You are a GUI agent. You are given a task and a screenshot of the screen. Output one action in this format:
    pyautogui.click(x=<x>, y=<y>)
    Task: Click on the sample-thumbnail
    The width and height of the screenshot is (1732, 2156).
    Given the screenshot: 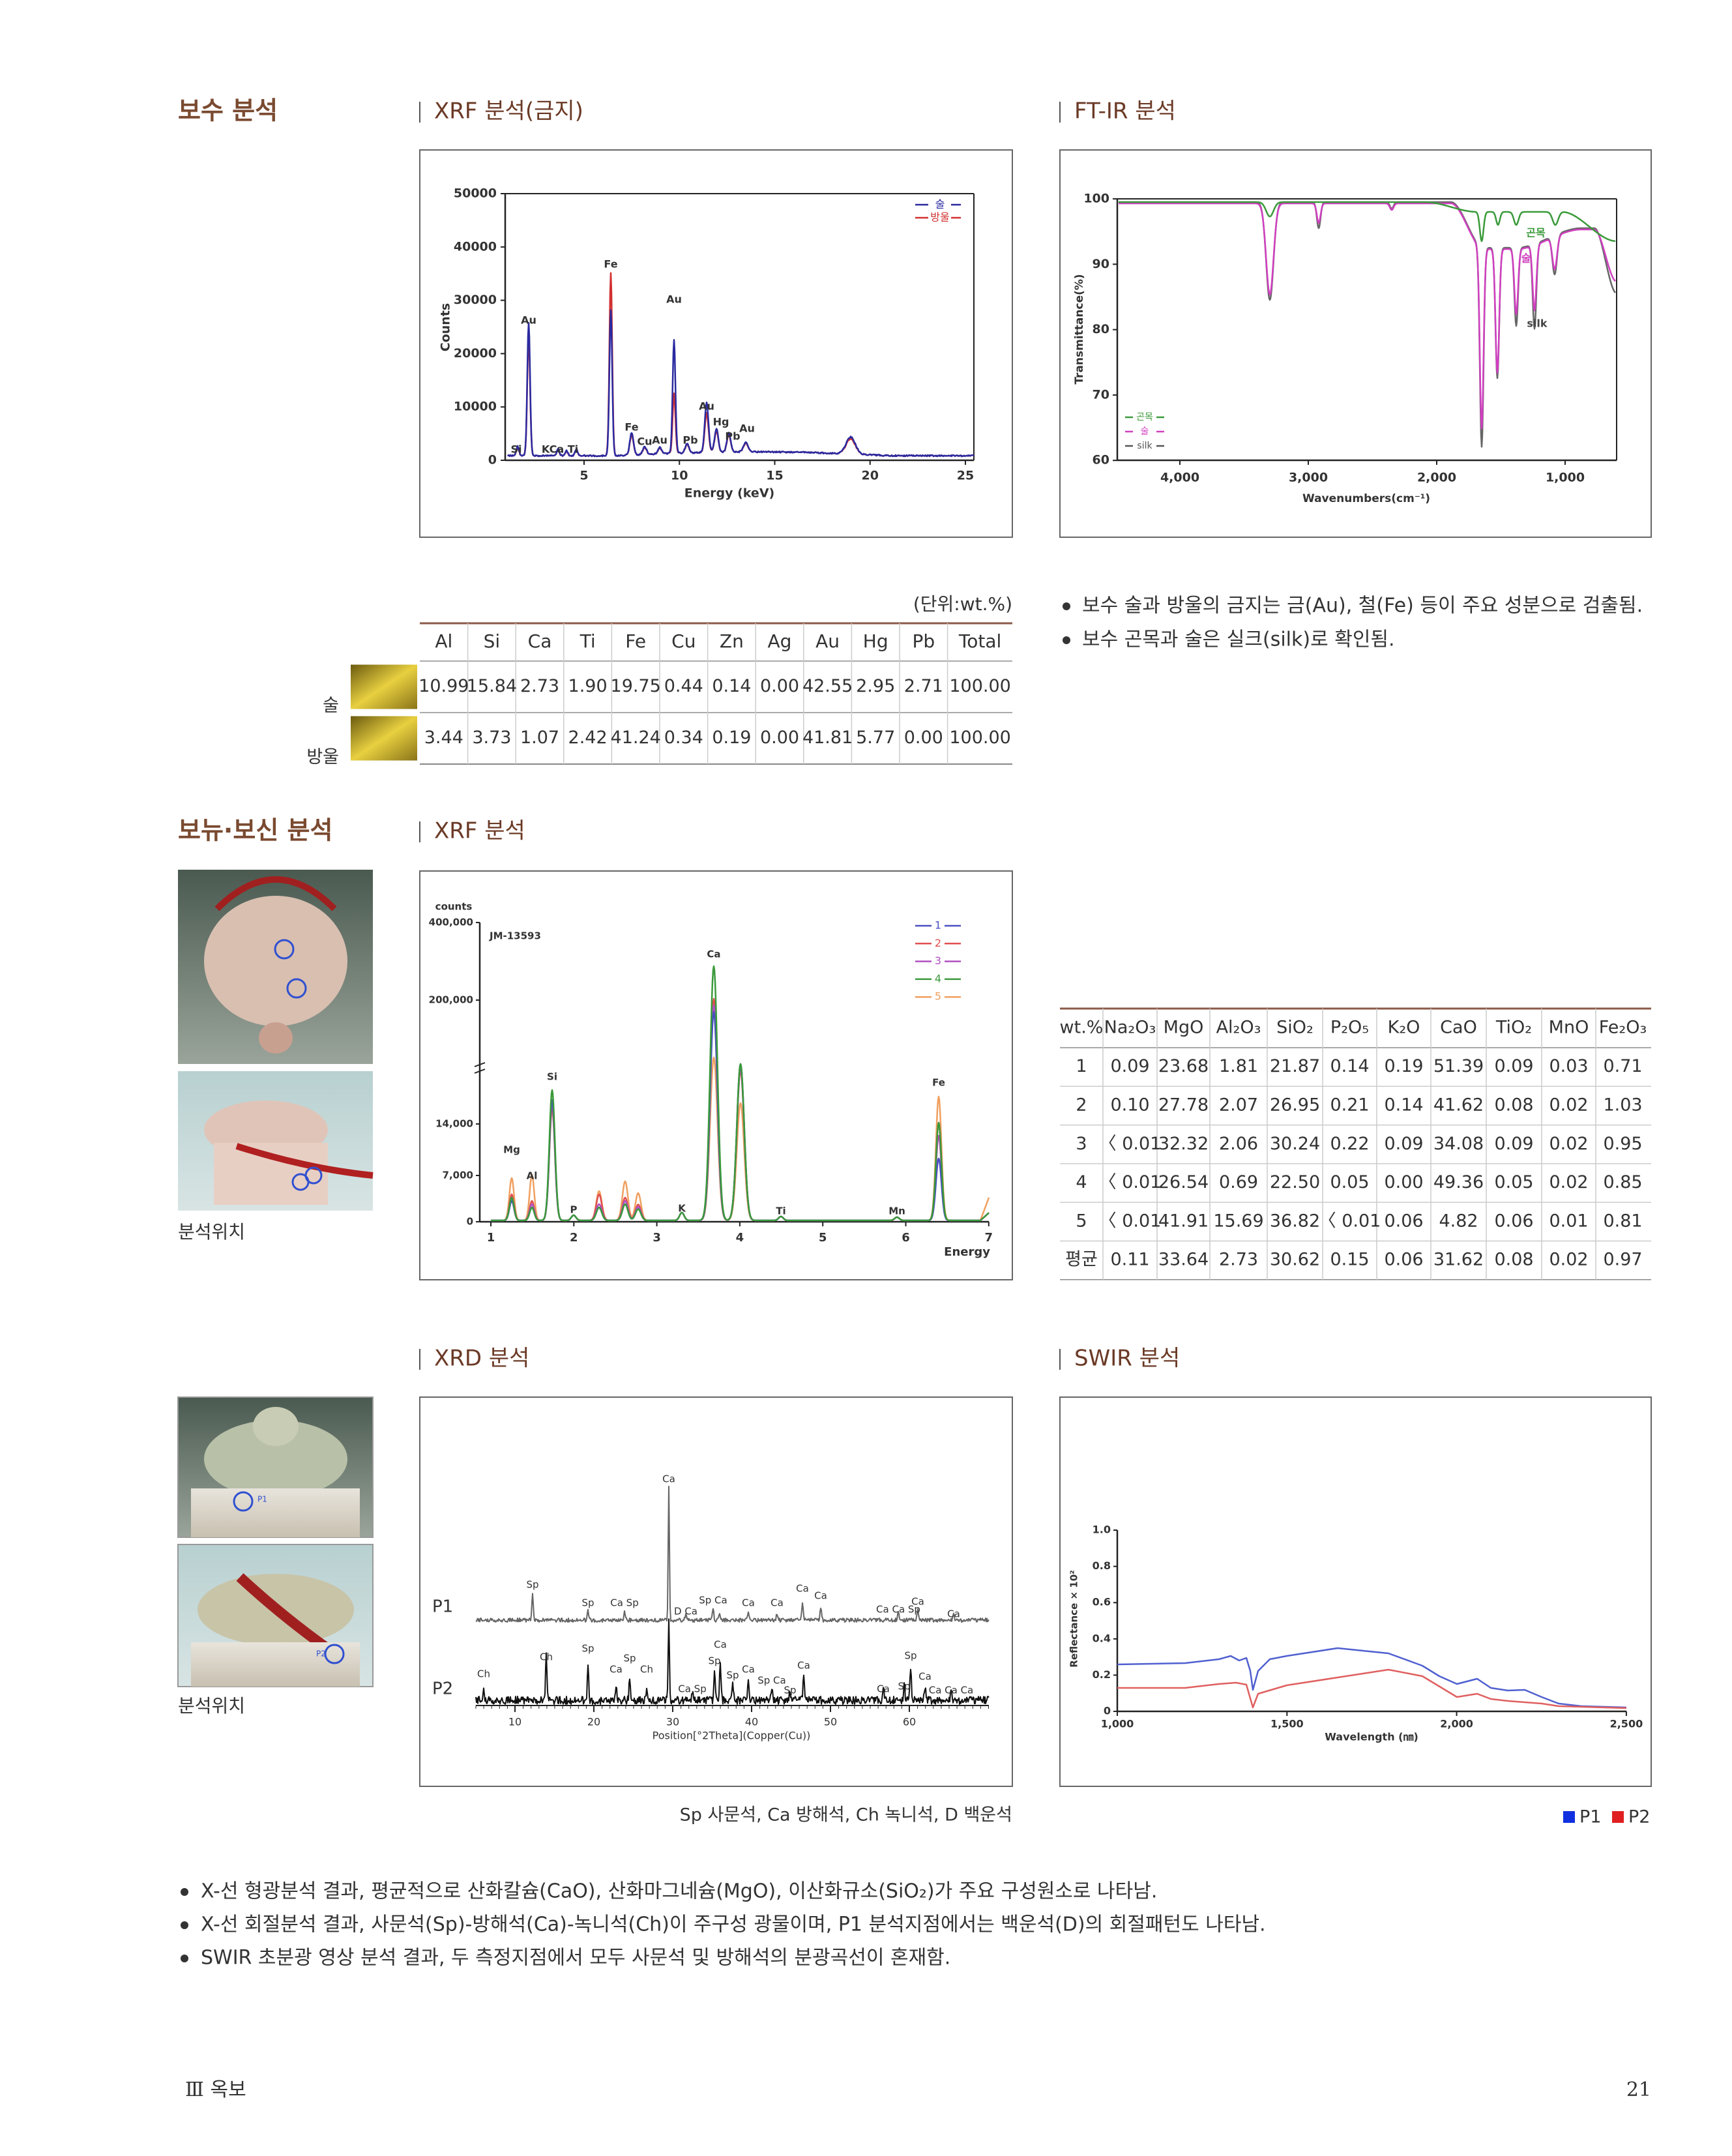 What is the action you would take?
    pyautogui.click(x=384, y=686)
    